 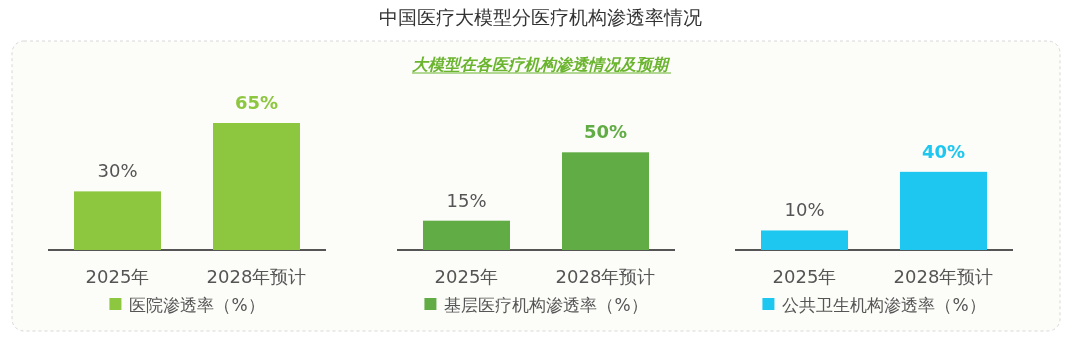 What do you see at coordinates (256, 102) in the screenshot?
I see `data-label: 65%` at bounding box center [256, 102].